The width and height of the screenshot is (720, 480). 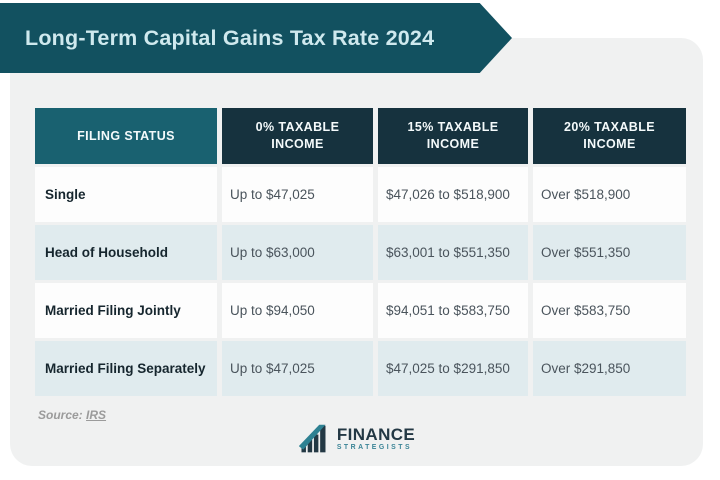 I want to click on finance-strategists-logo: FINANCE STRATEGISTS, so click(x=356, y=439).